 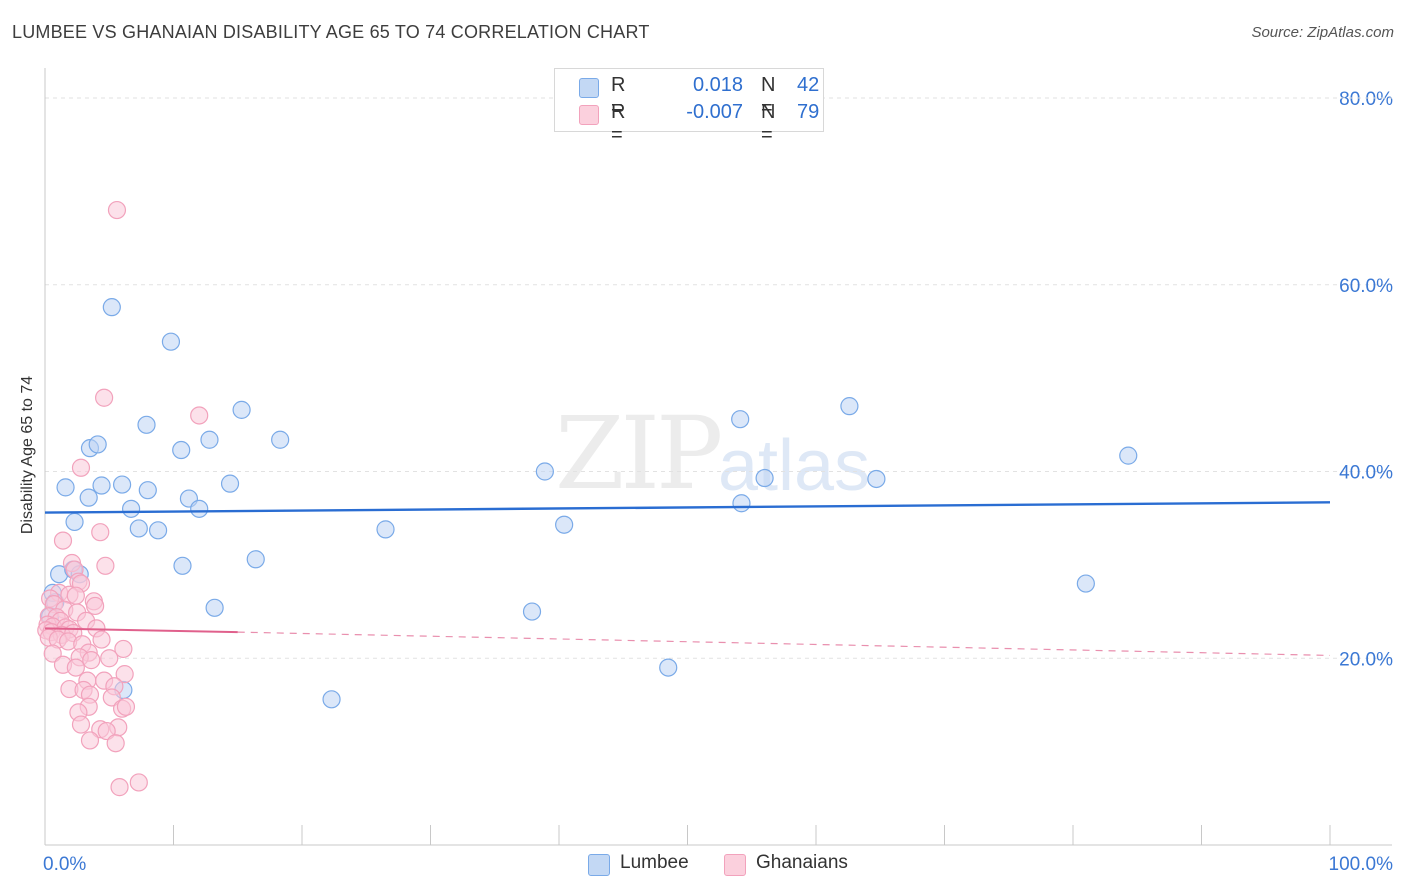 What do you see at coordinates (1322, 32) in the screenshot?
I see `source-label: Source: ZipAtlas.com` at bounding box center [1322, 32].